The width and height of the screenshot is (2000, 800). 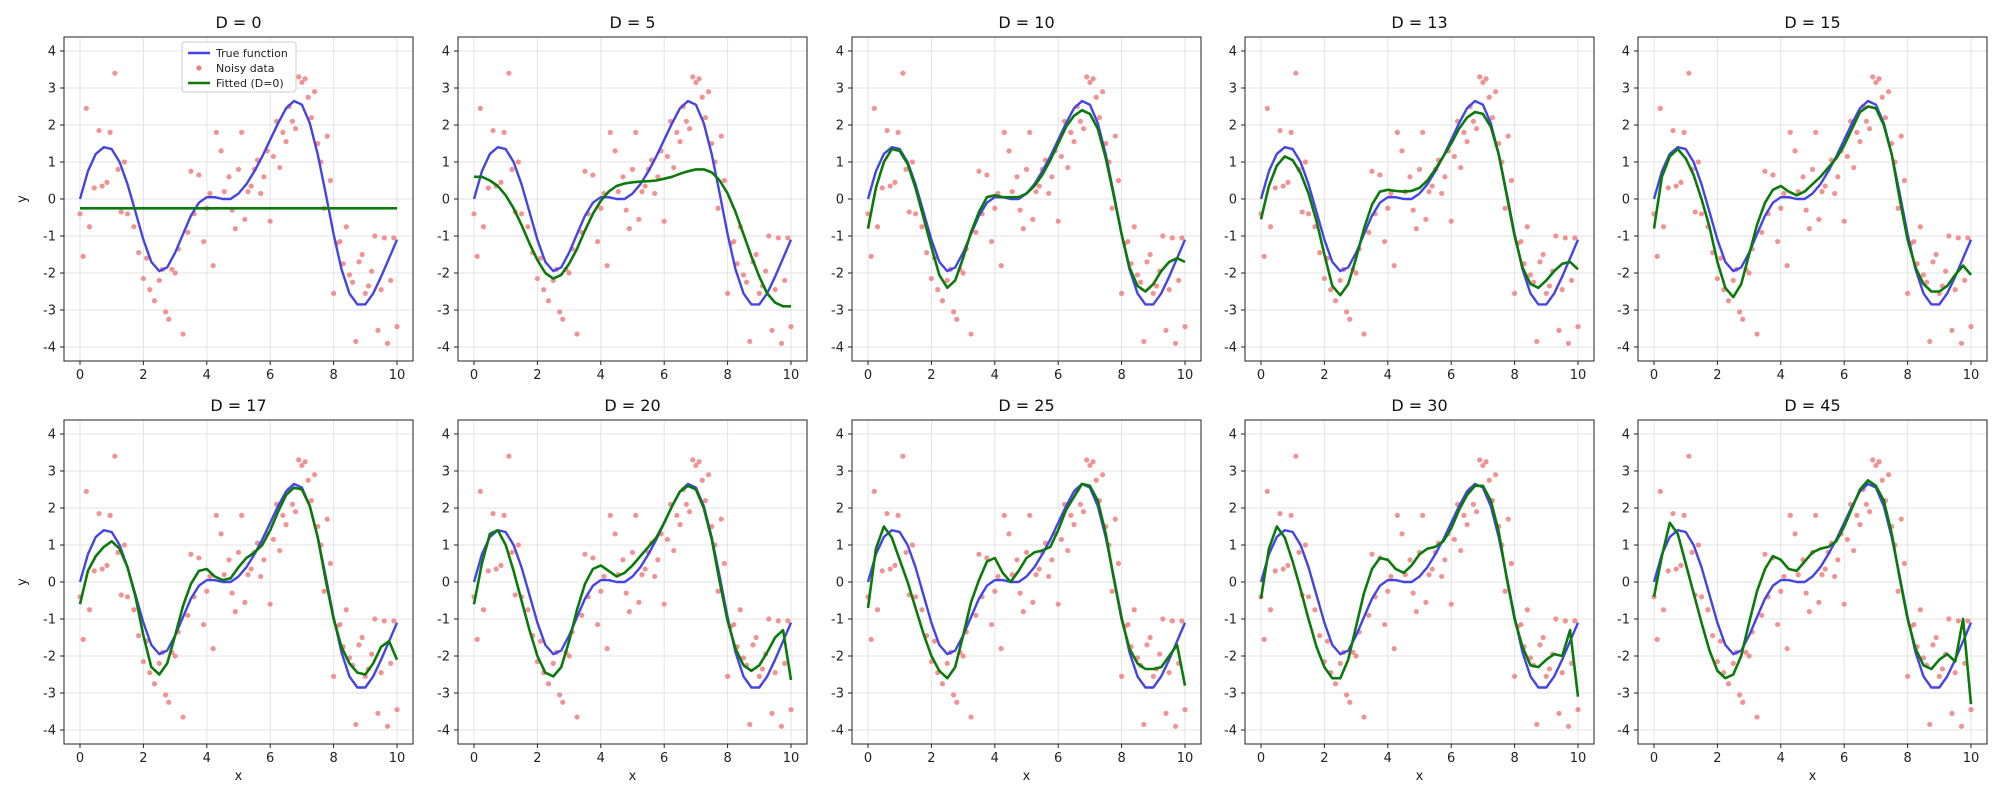 What do you see at coordinates (632, 202) in the screenshot?
I see `true-function-line` at bounding box center [632, 202].